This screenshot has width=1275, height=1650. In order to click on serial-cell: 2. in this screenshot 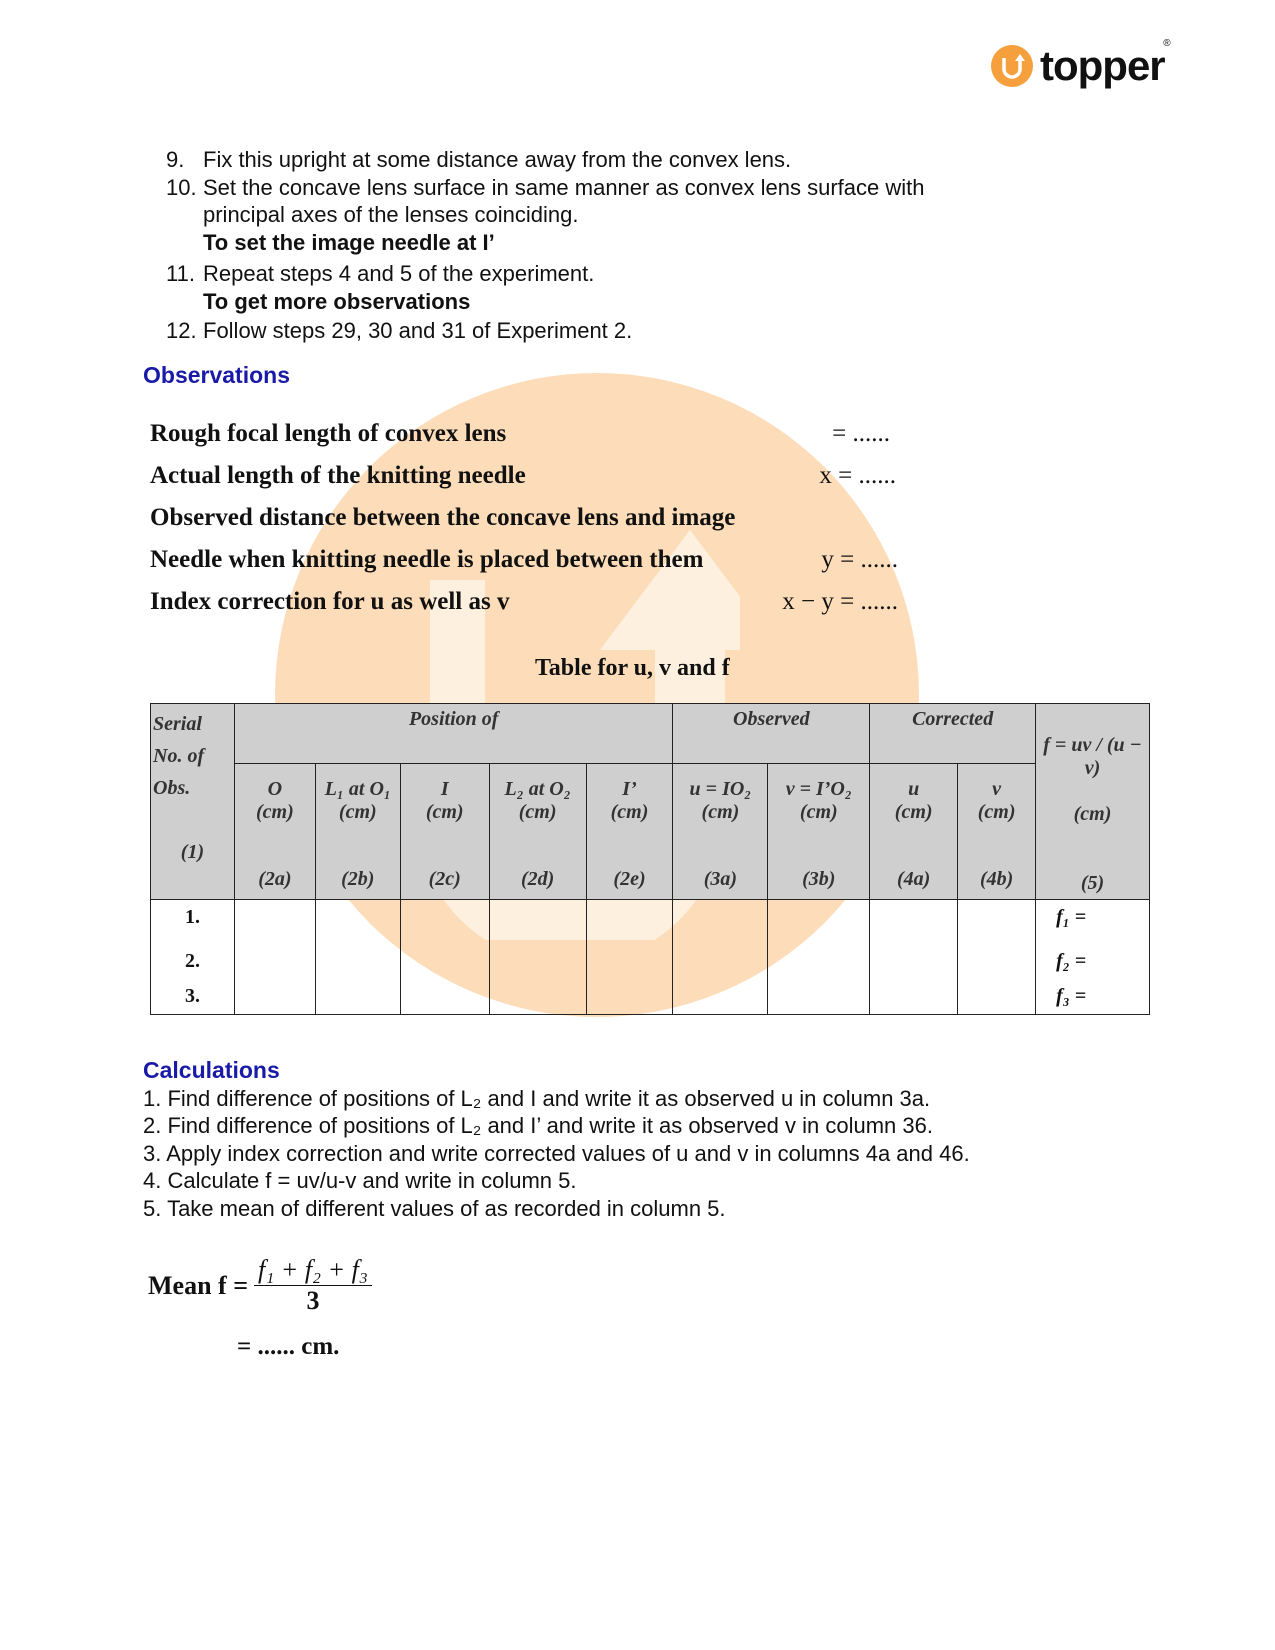, I will do `click(192, 961)`.